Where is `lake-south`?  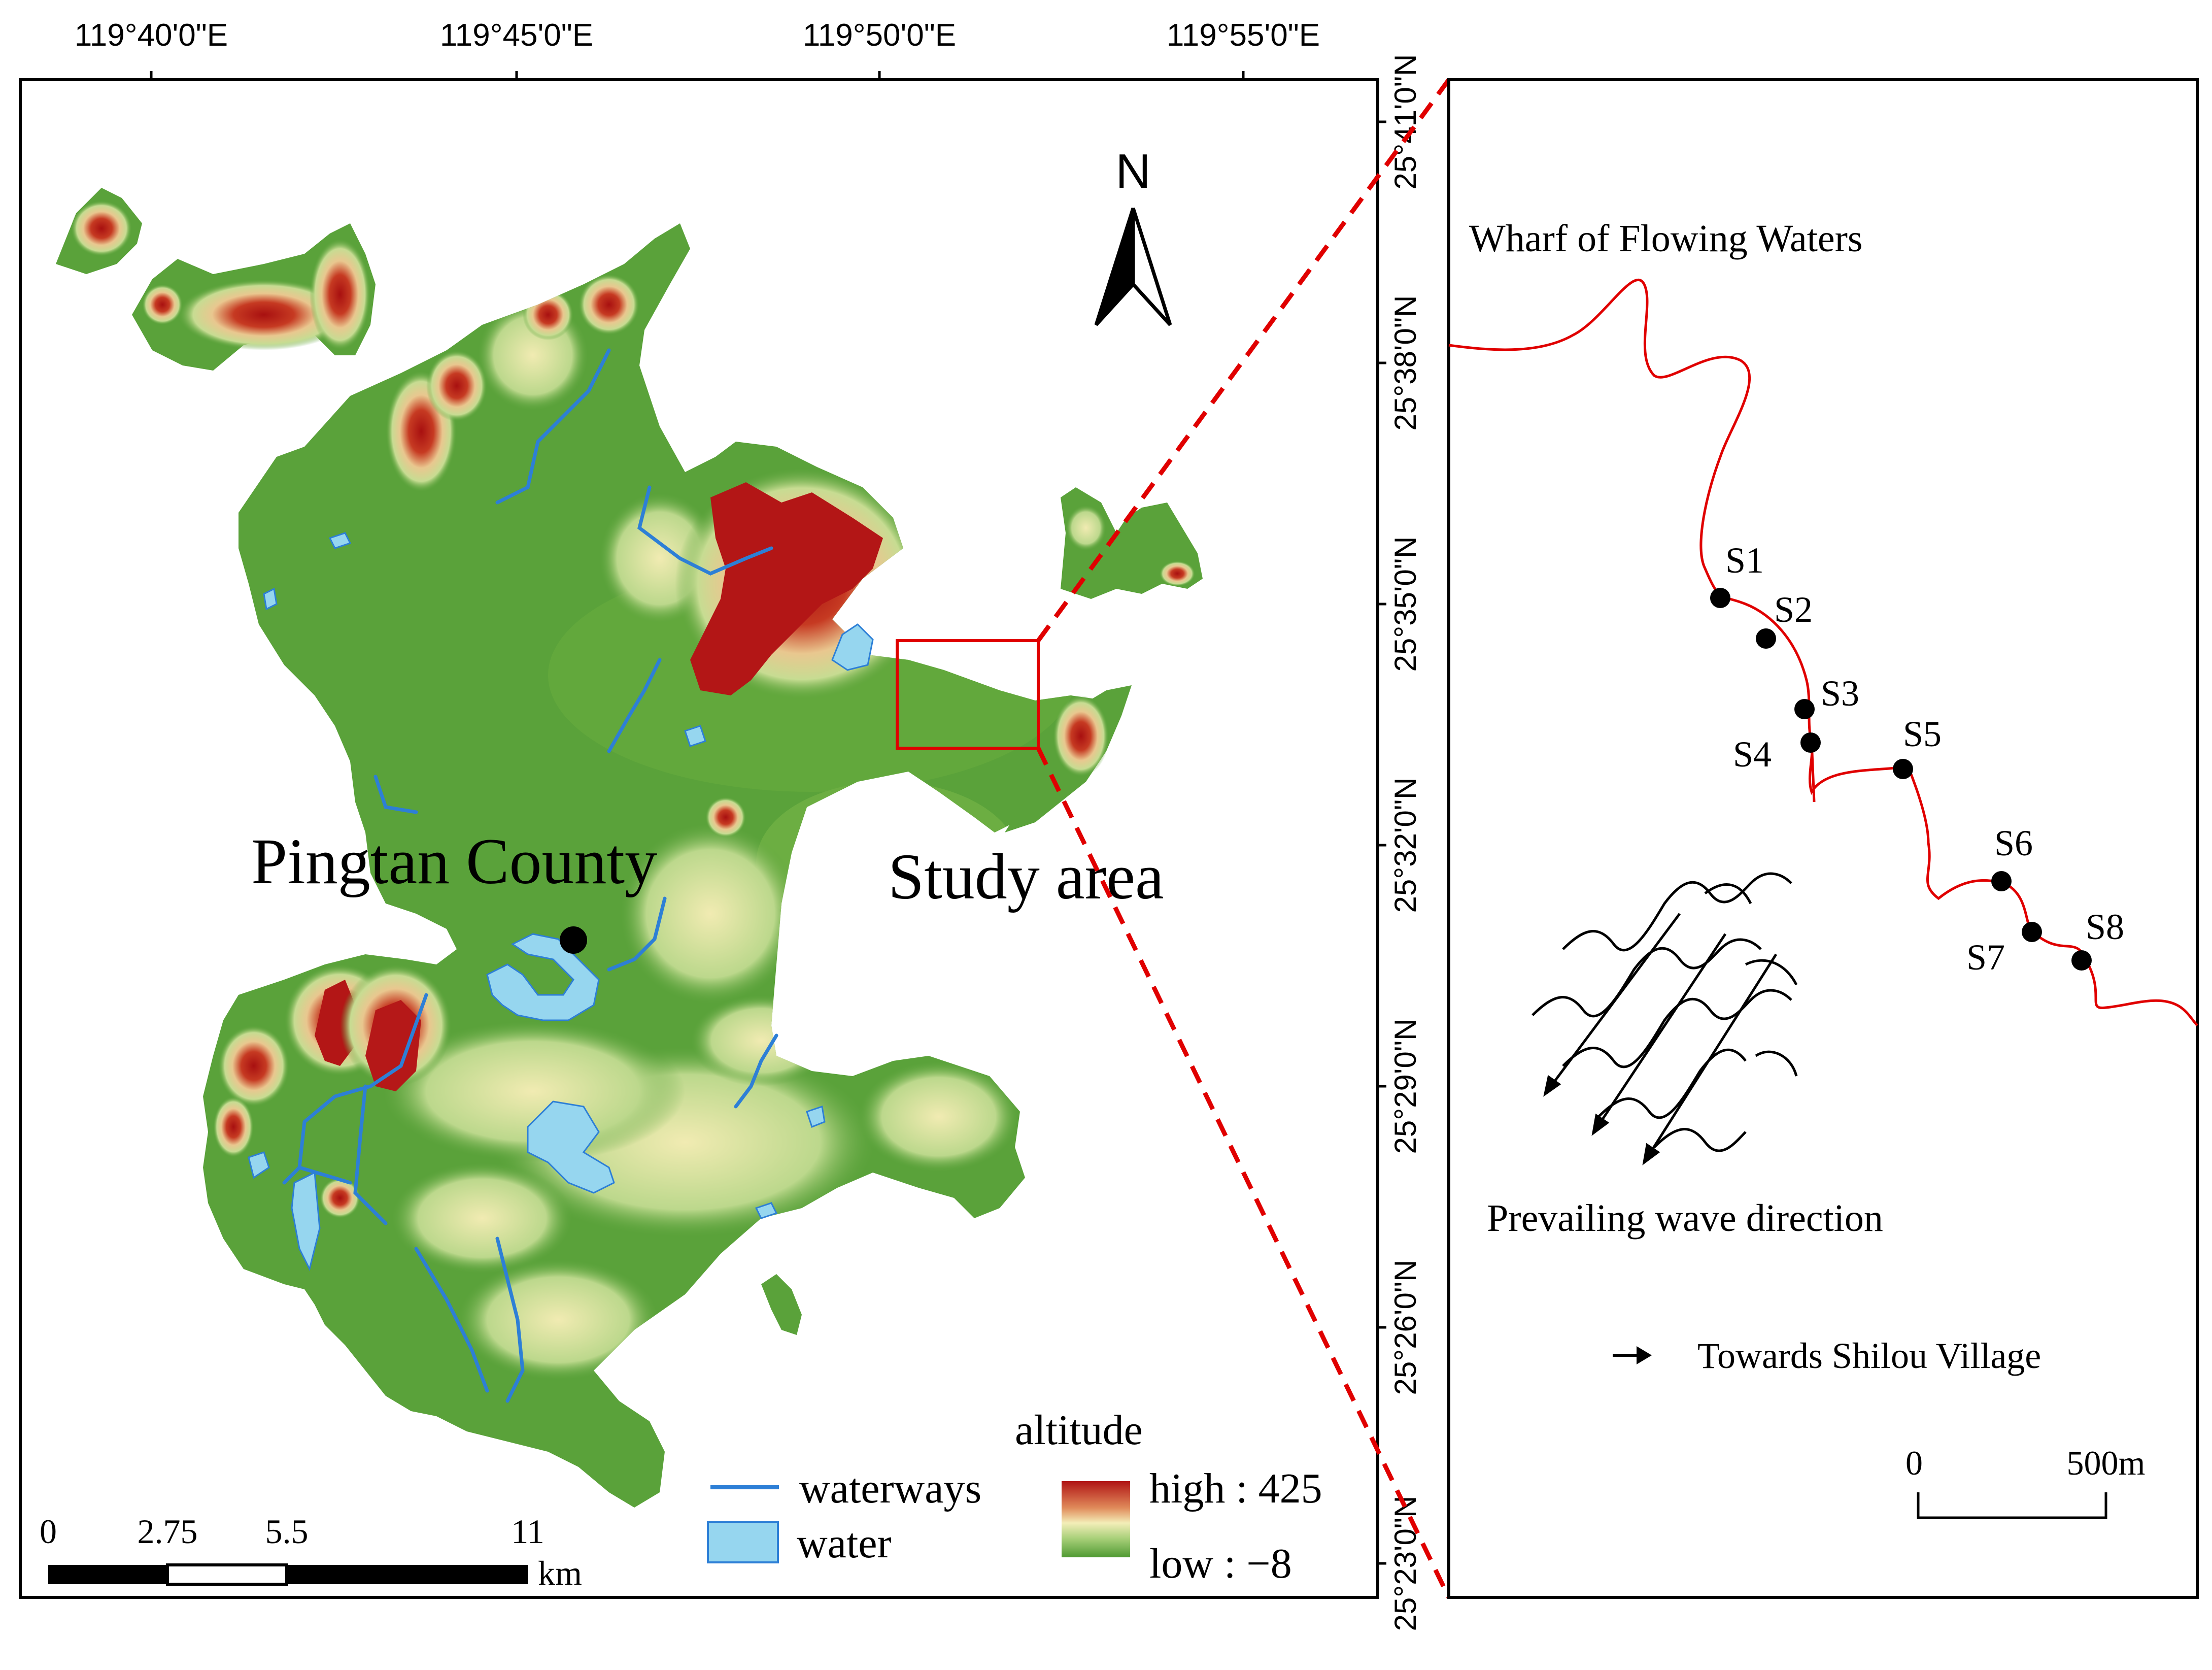 lake-south is located at coordinates (571, 1147).